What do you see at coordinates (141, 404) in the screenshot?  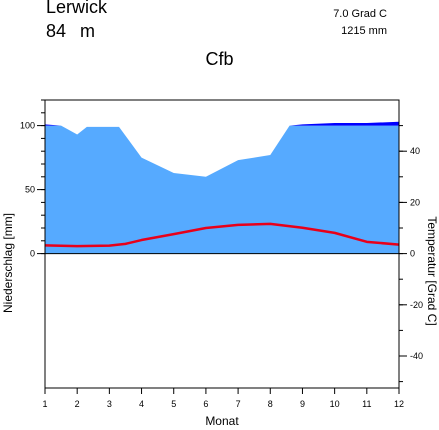 I see `x-tick-label: 4` at bounding box center [141, 404].